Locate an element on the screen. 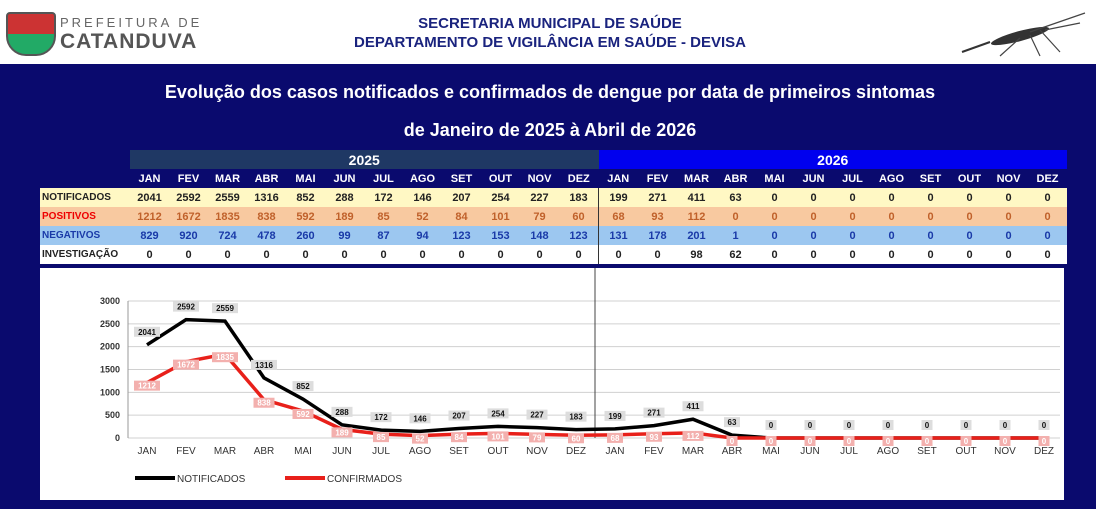  x-tick-label: DEZ is located at coordinates (1044, 451).